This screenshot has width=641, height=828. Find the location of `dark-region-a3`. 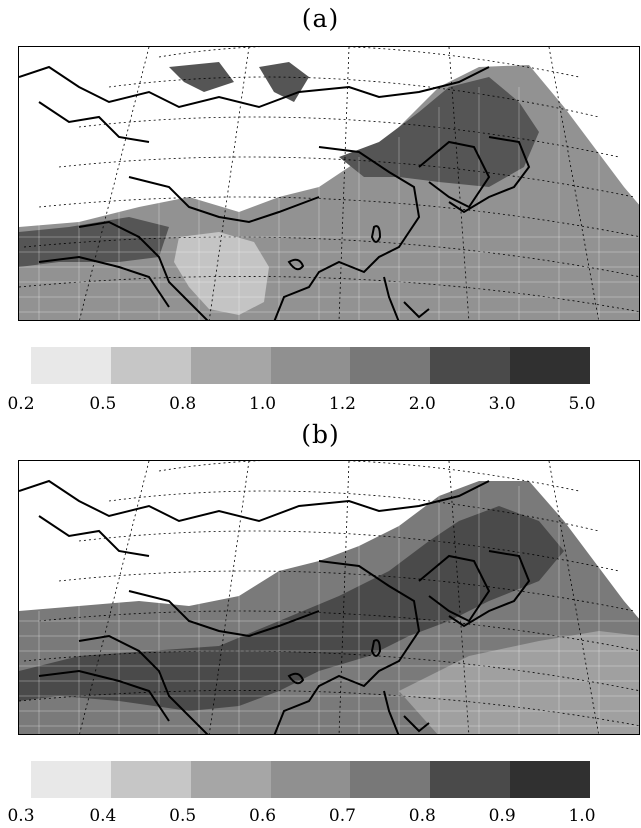

dark-region-a3 is located at coordinates (201, 77).